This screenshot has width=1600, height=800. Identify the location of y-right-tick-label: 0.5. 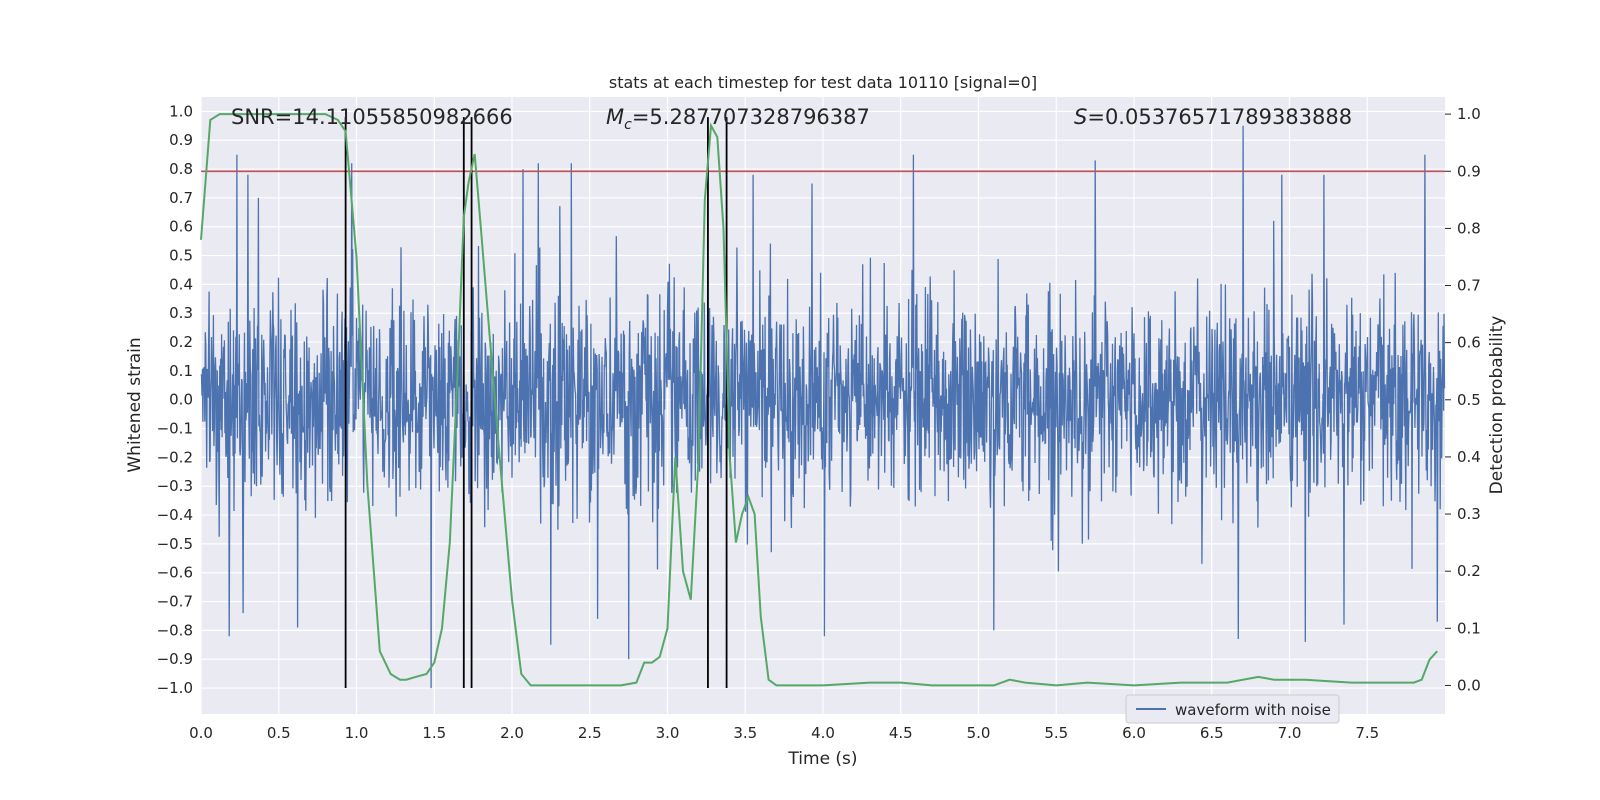
(1469, 400).